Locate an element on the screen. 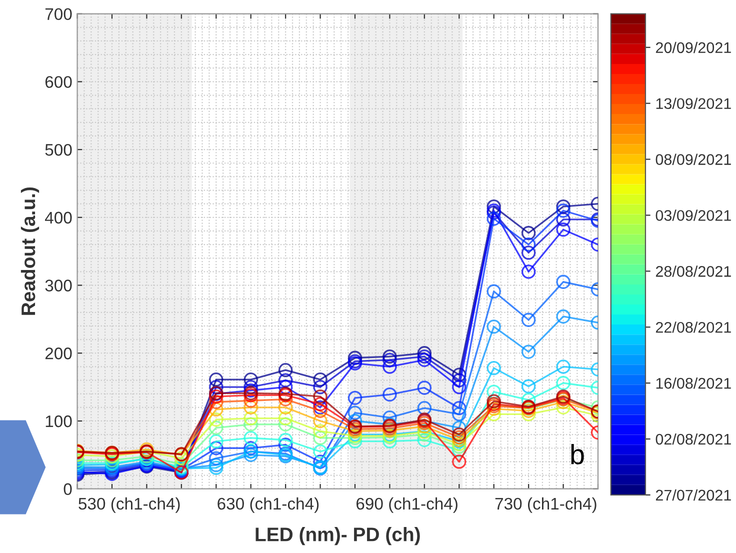  color-bar-label: 22/08/2021 is located at coordinates (693, 327).